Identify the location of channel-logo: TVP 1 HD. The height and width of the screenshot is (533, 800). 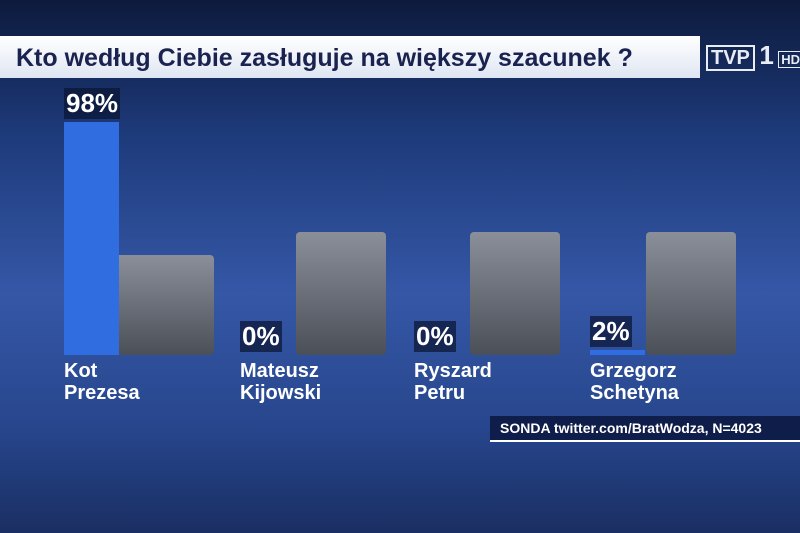
(753, 55).